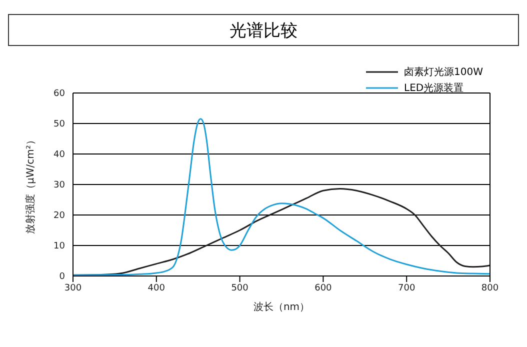 This screenshot has height=347, width=527. Describe the element at coordinates (407, 288) in the screenshot. I see `x-tick-label: 700` at that location.